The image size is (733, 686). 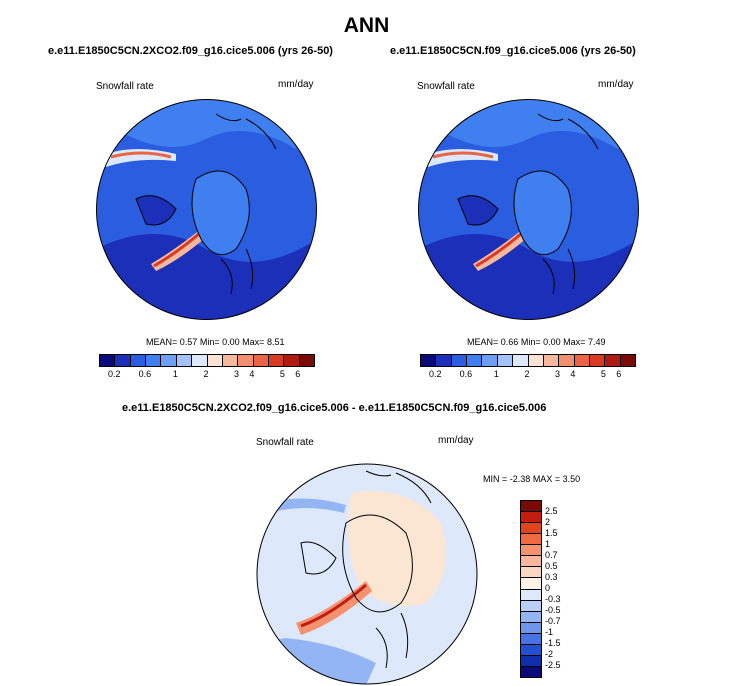 What do you see at coordinates (495, 479) in the screenshot?
I see `diff-min-label: MIN =` at bounding box center [495, 479].